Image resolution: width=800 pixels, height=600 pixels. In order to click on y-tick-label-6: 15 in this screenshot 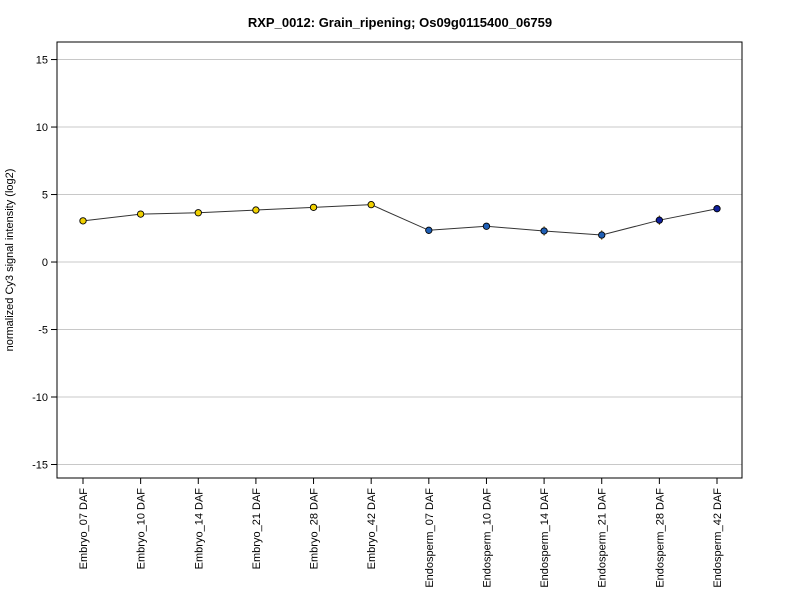, I will do `click(42, 61)`.